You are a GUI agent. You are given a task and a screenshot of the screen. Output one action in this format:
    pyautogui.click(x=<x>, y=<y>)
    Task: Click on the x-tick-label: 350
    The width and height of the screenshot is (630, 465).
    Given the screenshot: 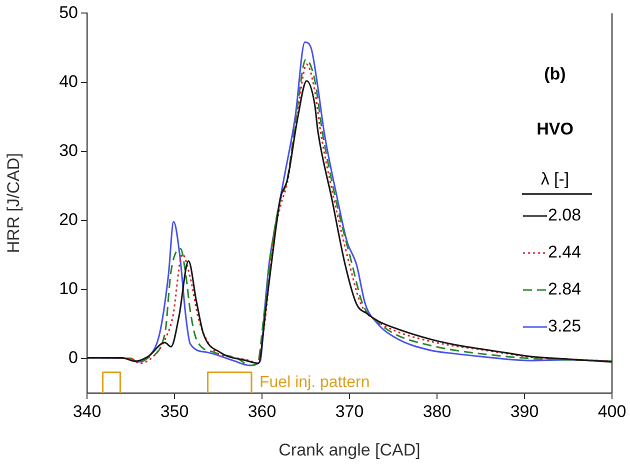 What is the action you would take?
    pyautogui.click(x=174, y=411)
    